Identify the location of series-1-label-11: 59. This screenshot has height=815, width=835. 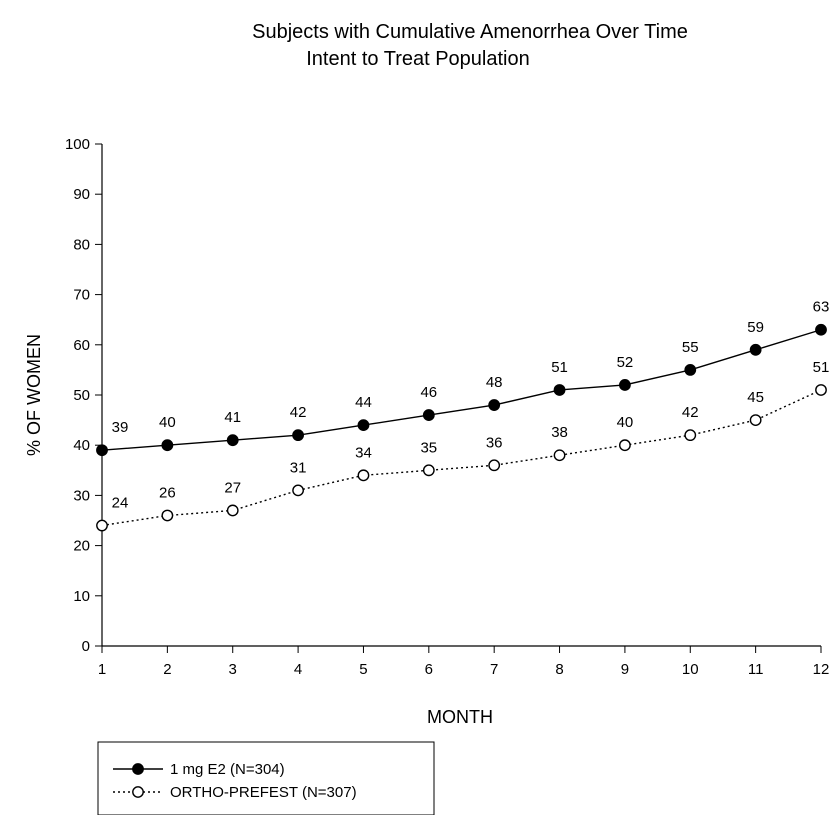
(755, 327).